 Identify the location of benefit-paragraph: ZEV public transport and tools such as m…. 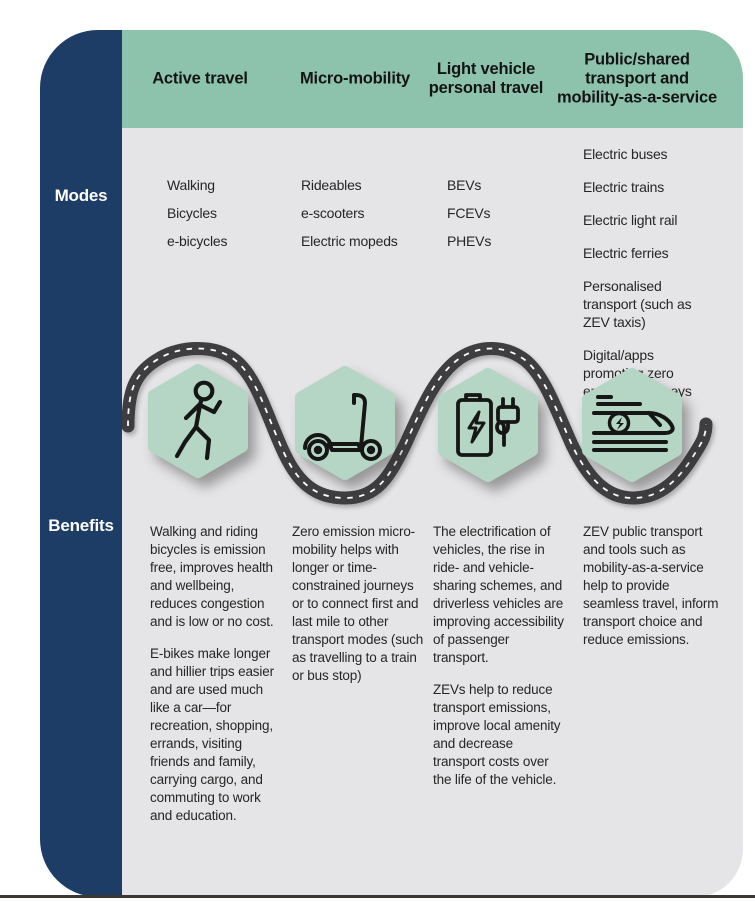
(651, 585).